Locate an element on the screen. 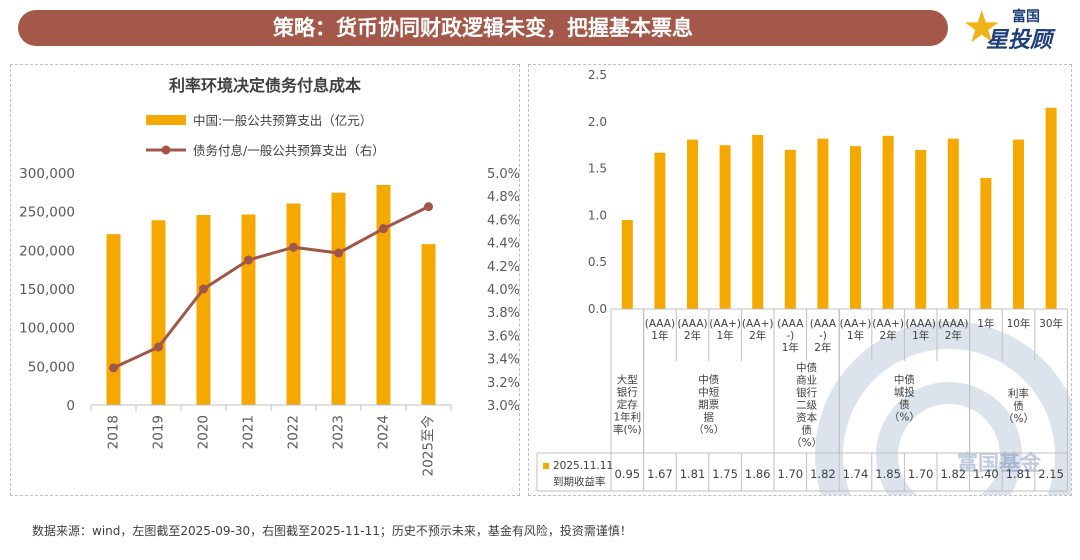 The height and width of the screenshot is (560, 1080). y-axis-tick: 0.5 is located at coordinates (597, 262).